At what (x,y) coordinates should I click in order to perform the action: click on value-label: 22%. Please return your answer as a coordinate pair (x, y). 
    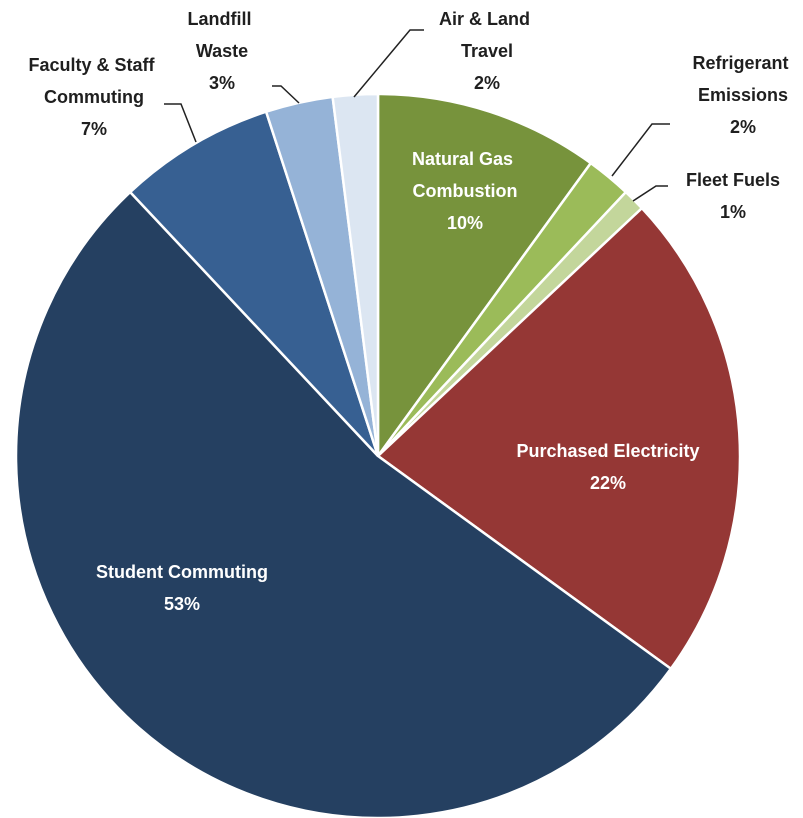
    Looking at the image, I should click on (608, 483).